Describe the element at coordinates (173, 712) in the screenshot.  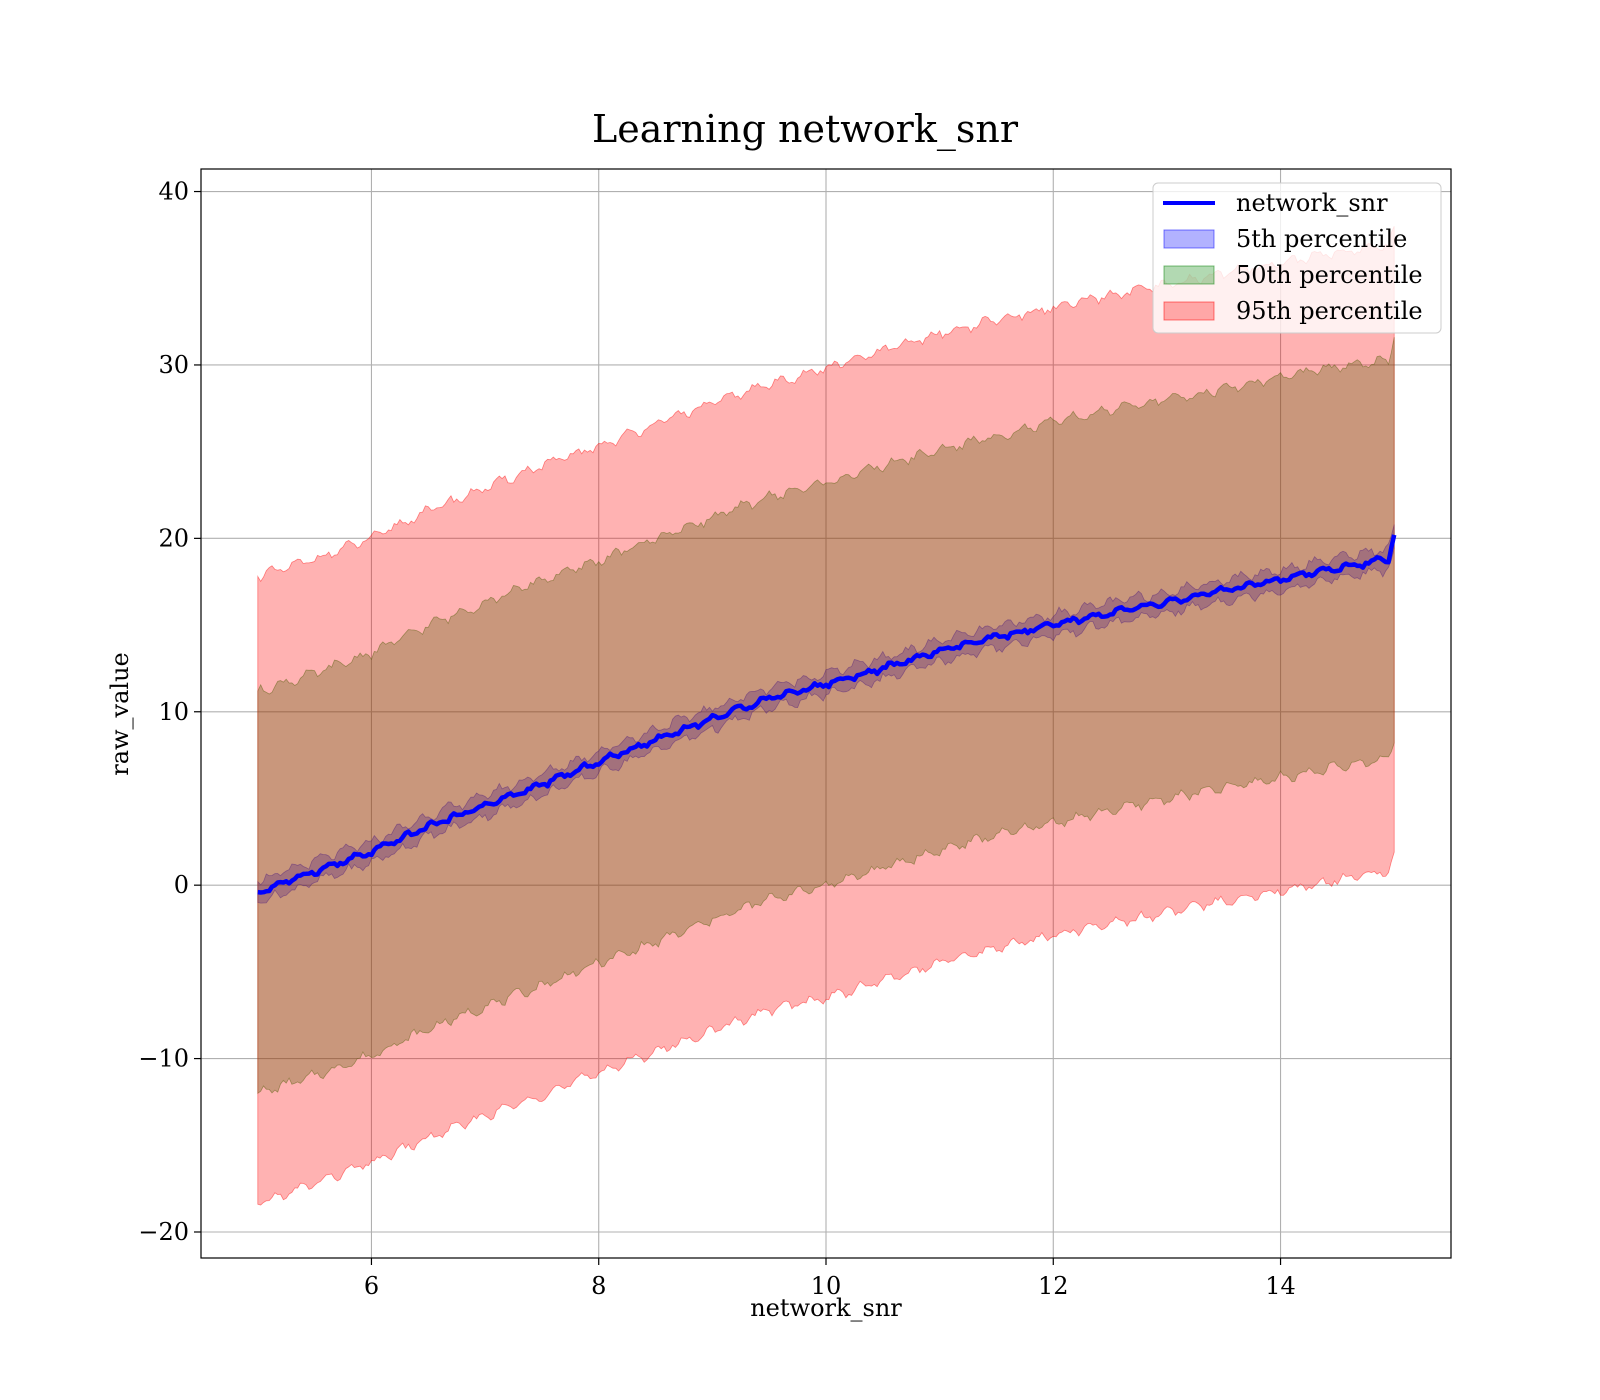
I see `y-tick-label: 10` at that location.